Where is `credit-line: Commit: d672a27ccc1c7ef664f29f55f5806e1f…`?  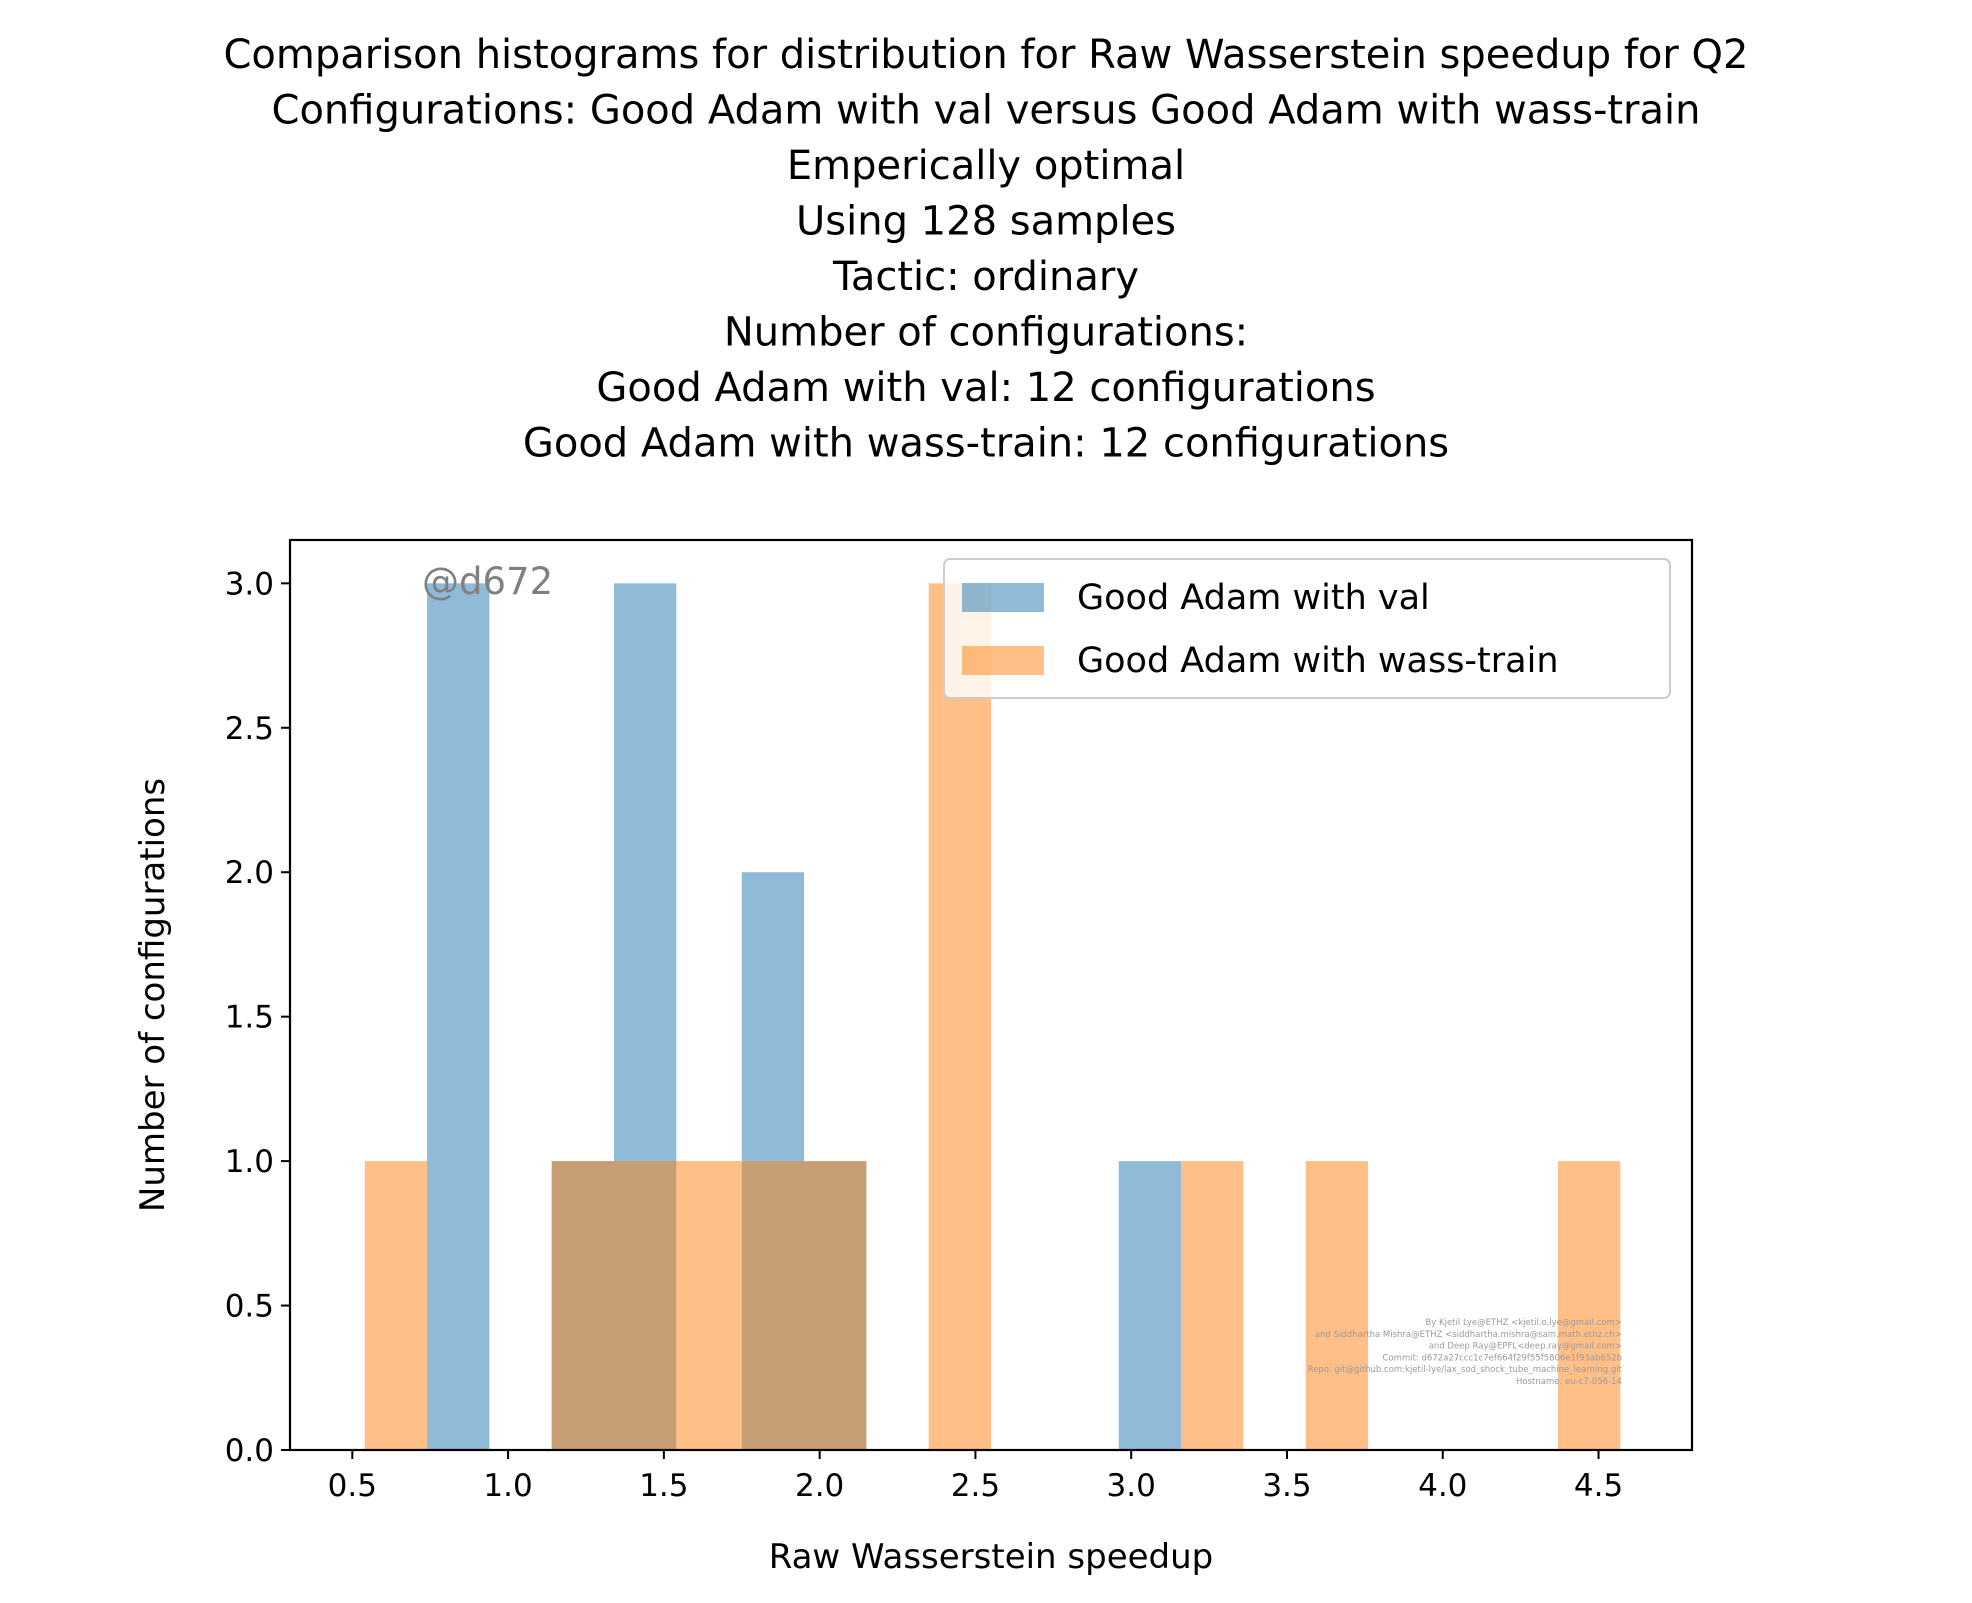 credit-line: Commit: d672a27ccc1c7ef664f29f55f5806e1f… is located at coordinates (1502, 1358).